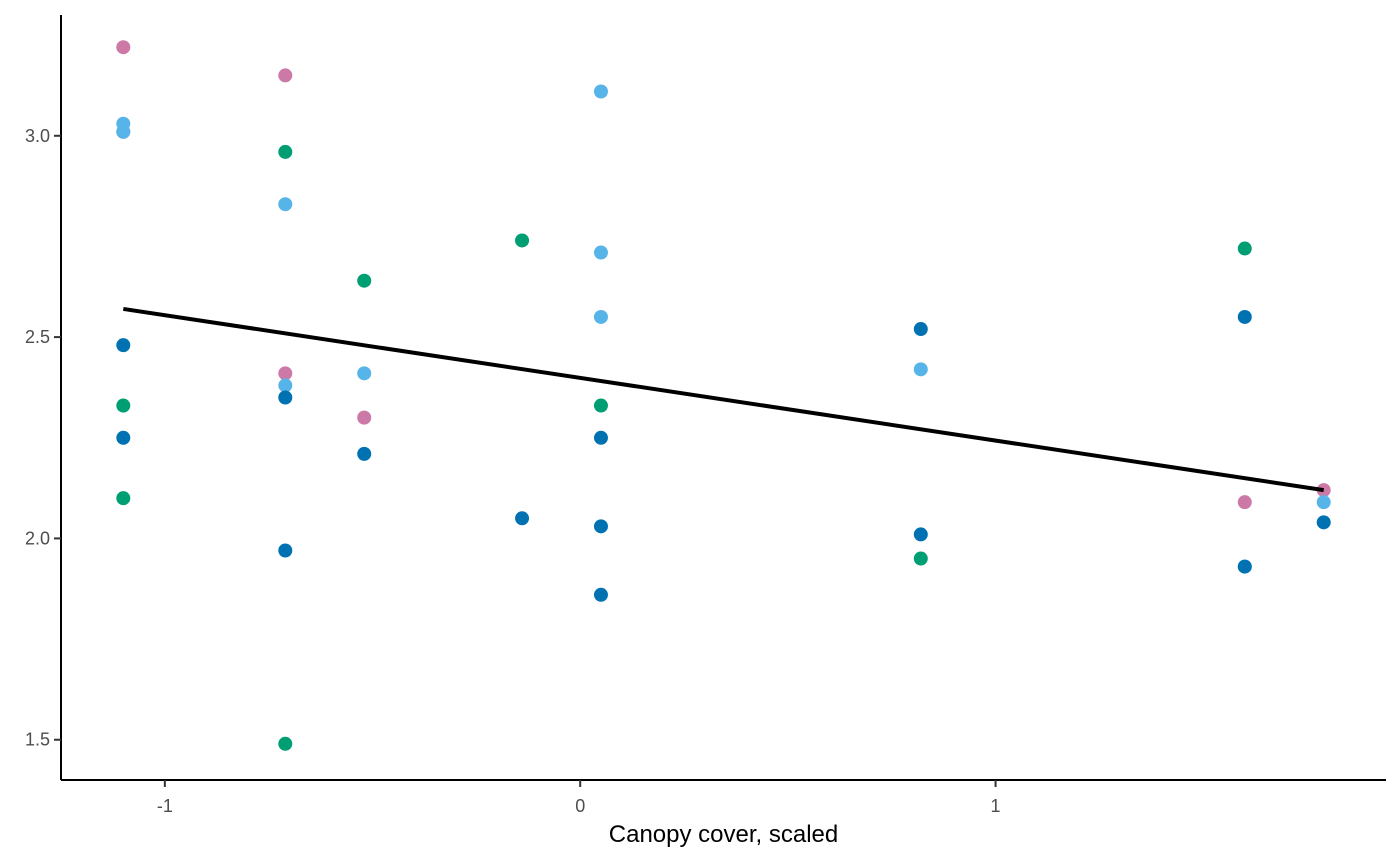 The height and width of the screenshot is (865, 1400). I want to click on y-tick-label: 3.0, so click(37, 136).